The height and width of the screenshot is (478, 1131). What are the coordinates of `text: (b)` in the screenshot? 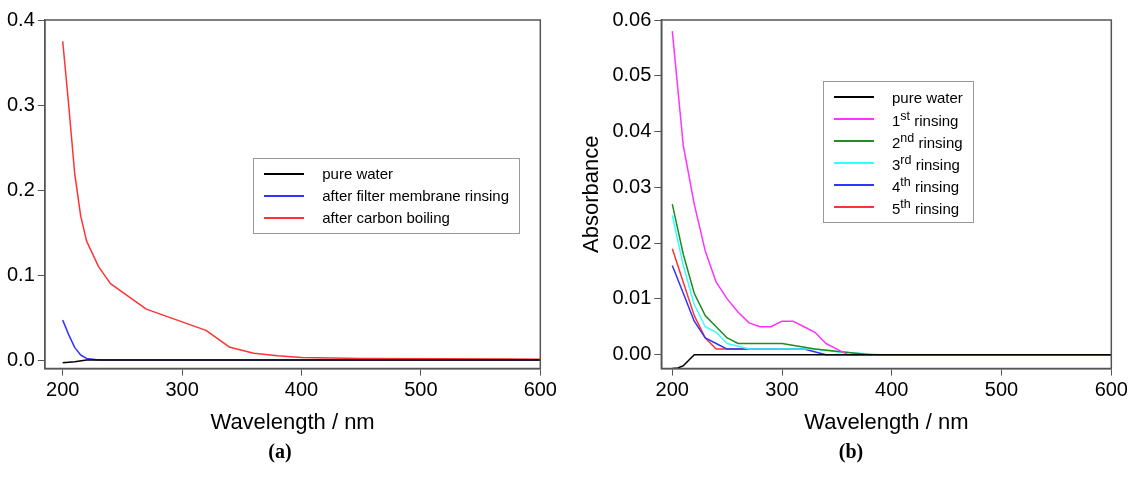 It's located at (851, 451).